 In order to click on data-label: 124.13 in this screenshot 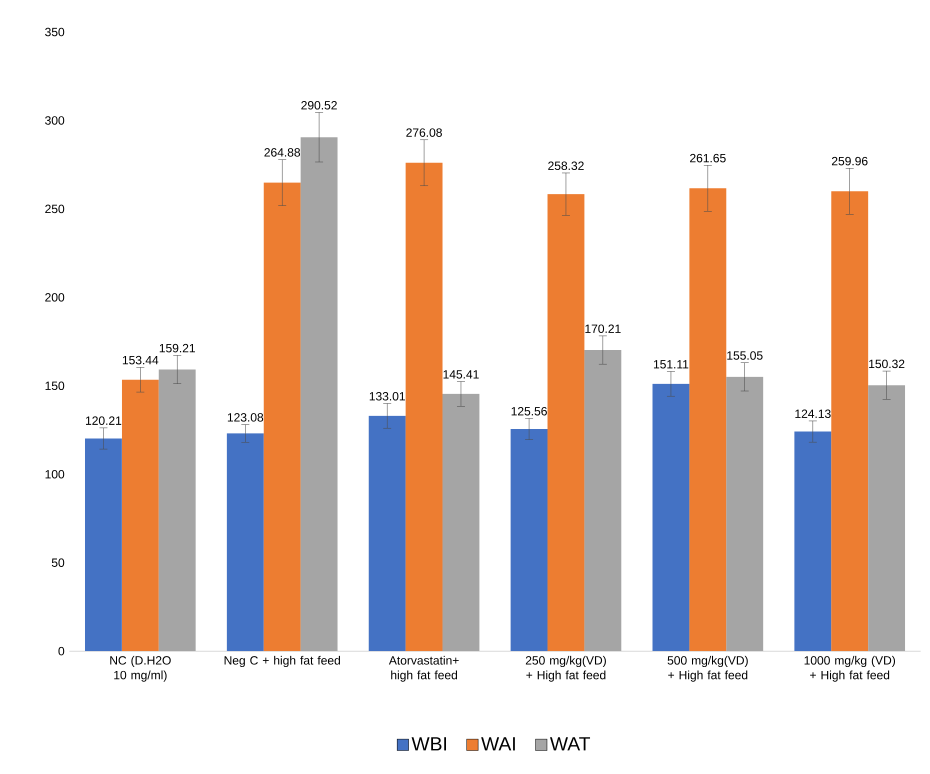, I will do `click(813, 414)`.